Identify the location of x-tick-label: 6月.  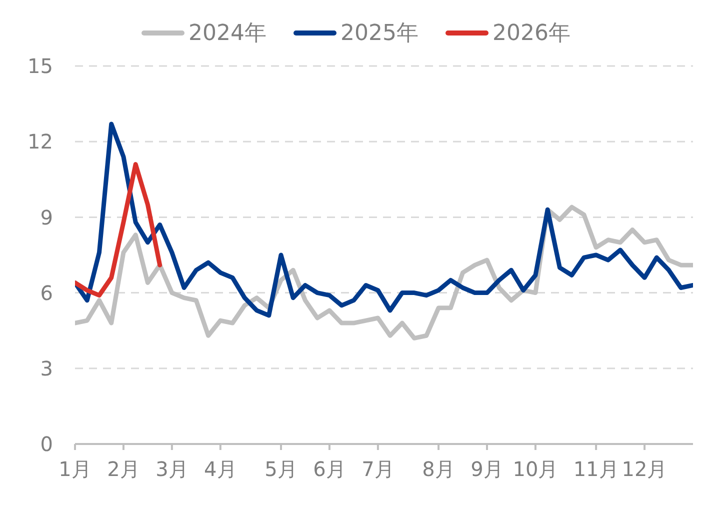
(329, 469).